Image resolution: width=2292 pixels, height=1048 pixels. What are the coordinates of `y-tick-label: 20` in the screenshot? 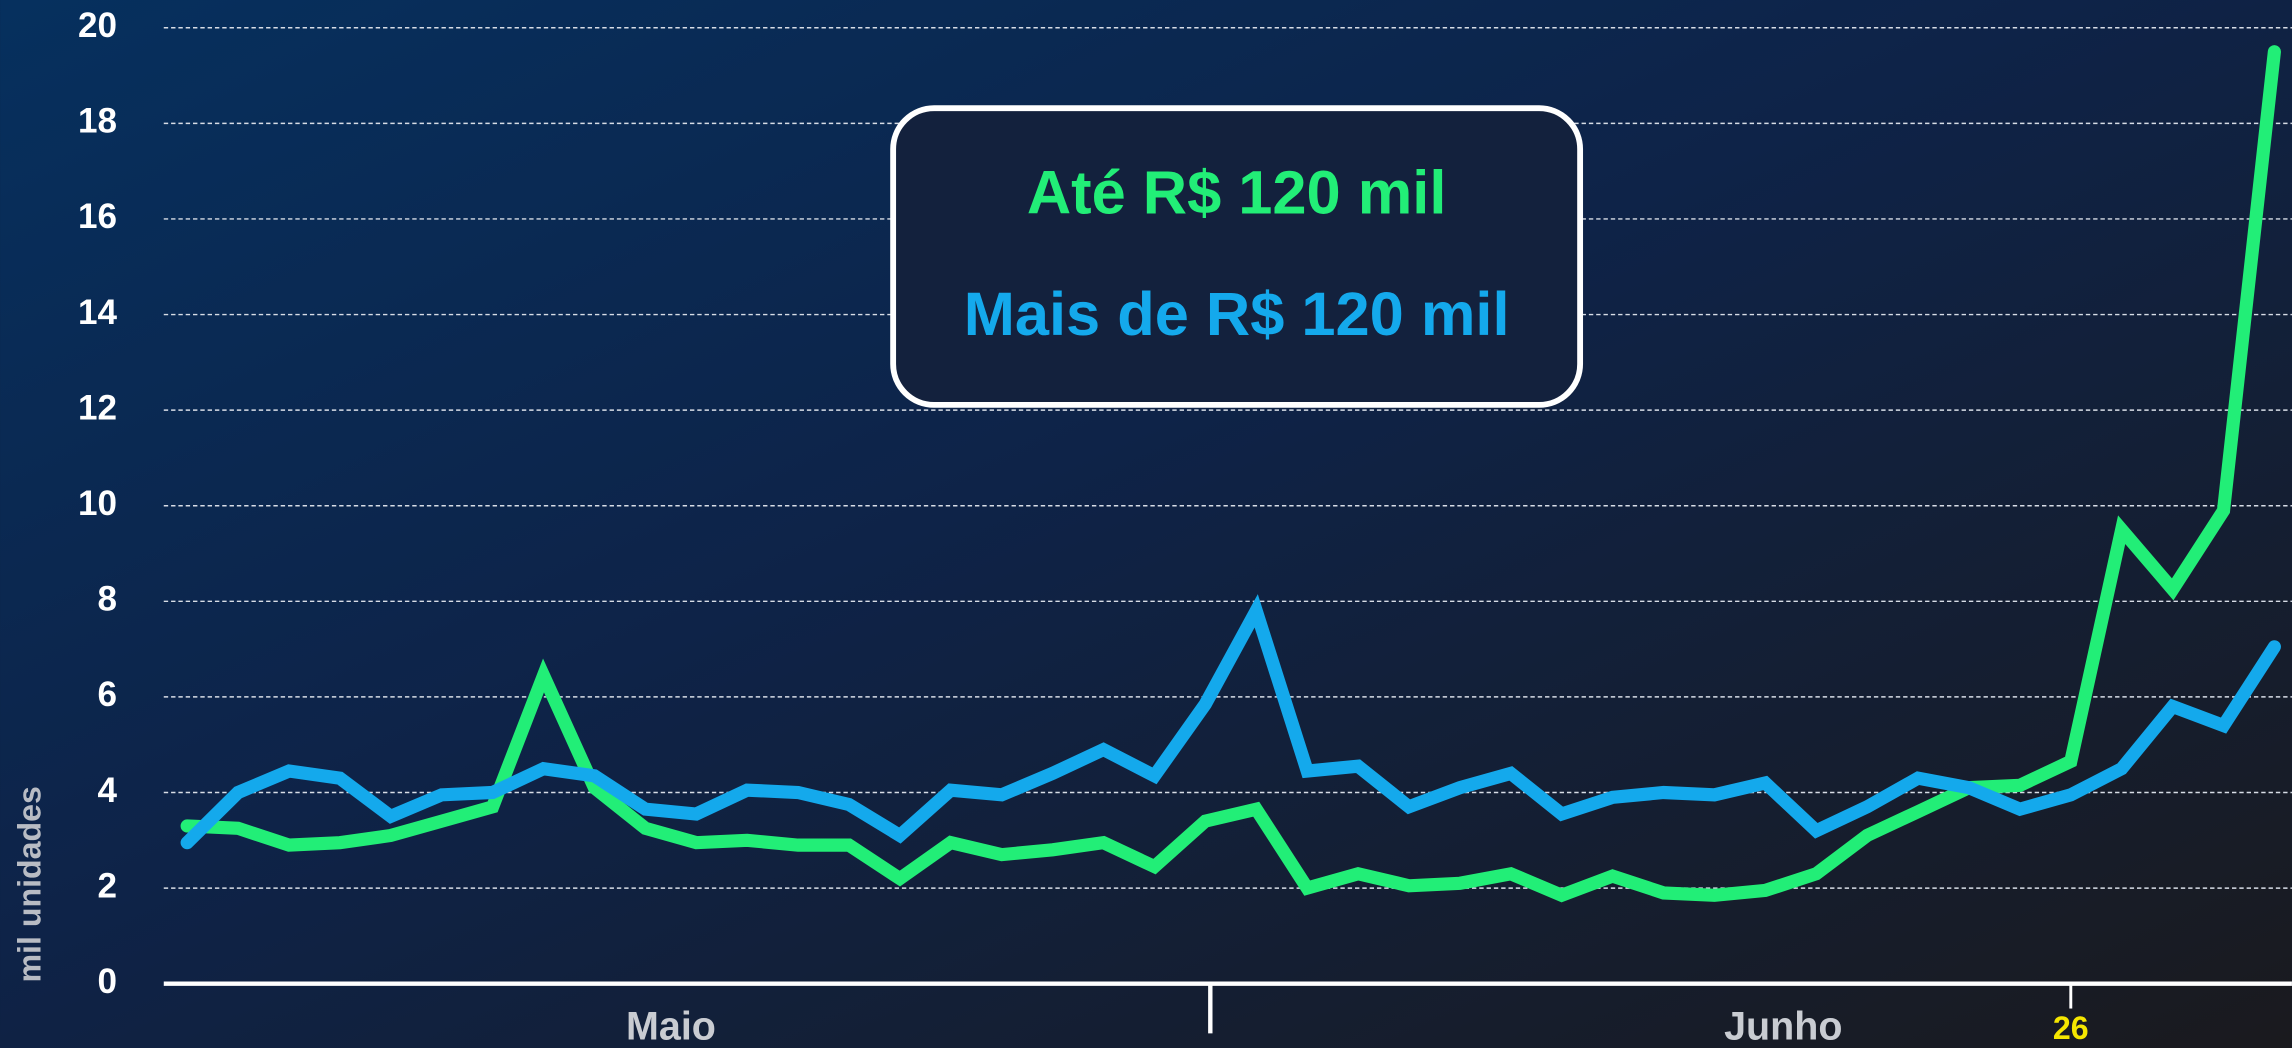 It's located at (97, 25).